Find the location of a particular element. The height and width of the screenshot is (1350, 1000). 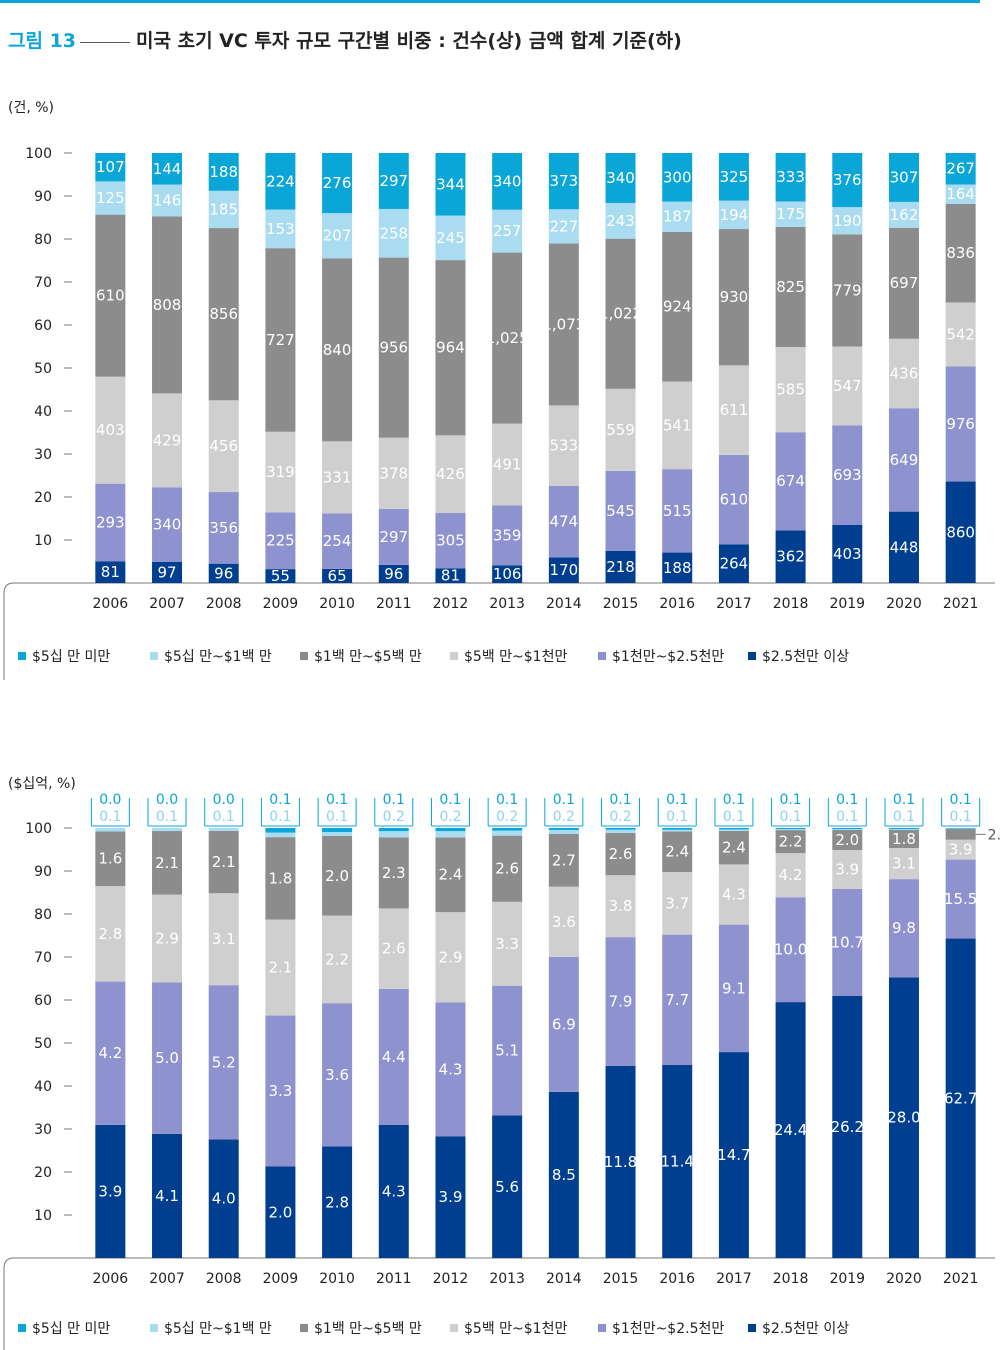

y-tick-label: 20 is located at coordinates (43, 1173).